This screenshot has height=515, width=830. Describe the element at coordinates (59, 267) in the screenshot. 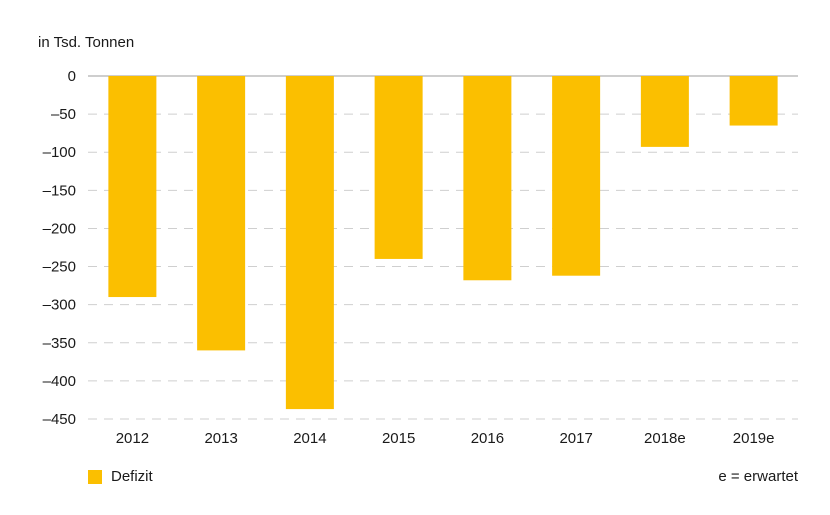

I see `y-tick-label: –250` at that location.